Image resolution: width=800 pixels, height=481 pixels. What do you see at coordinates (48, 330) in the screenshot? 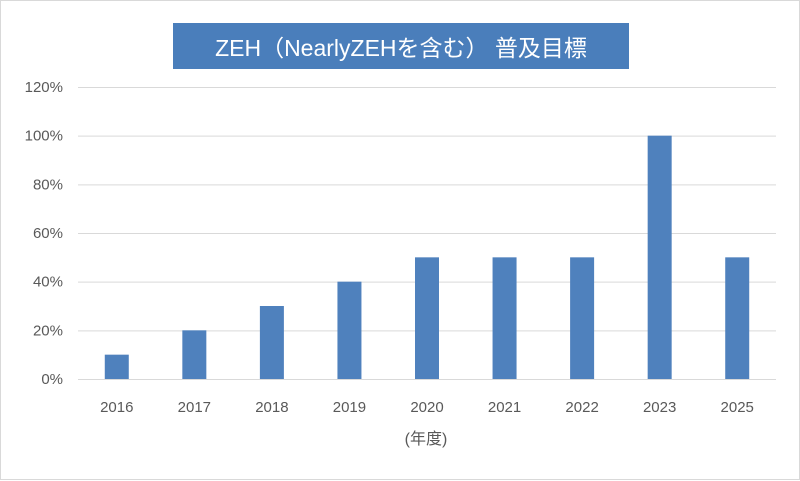
I see `y-tick-label: 20%` at bounding box center [48, 330].